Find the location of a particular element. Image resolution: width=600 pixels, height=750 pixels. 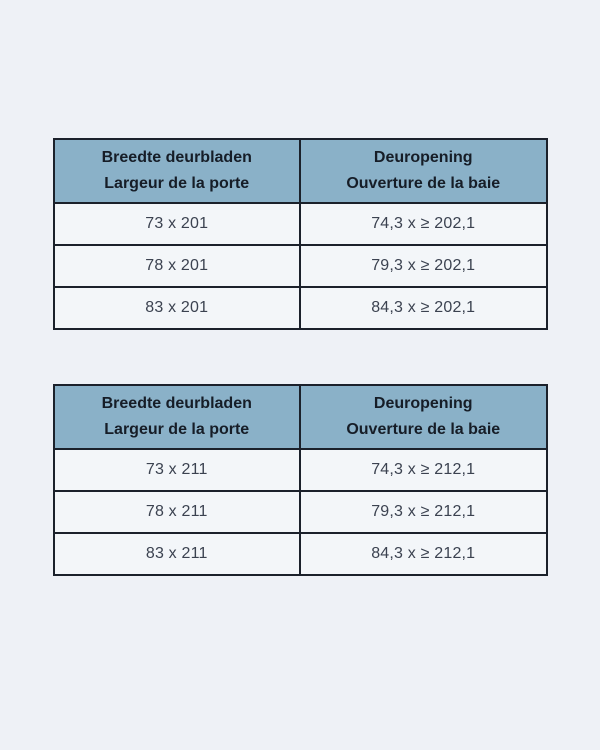

table-row: 83 x 201 84,3 x ≥ 202,1 is located at coordinates (300, 308).